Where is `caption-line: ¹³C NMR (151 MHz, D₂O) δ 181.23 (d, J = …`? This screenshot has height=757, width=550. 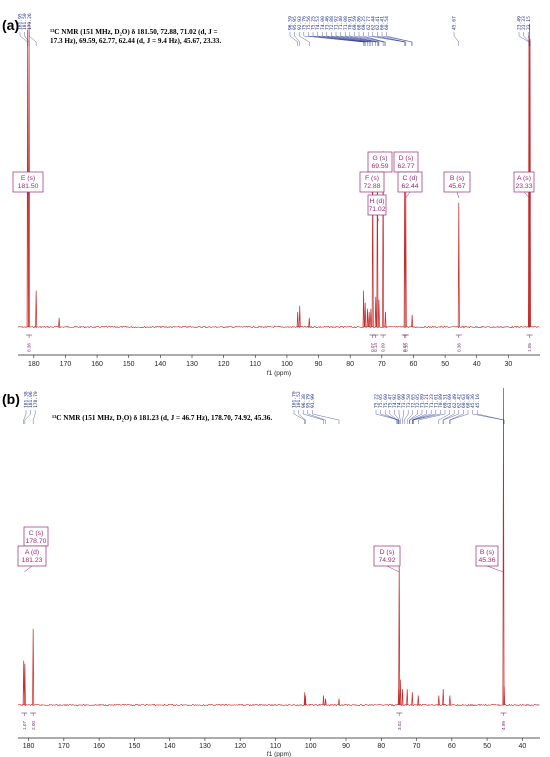
caption-line: ¹³C NMR (151 MHz, D₂O) δ 181.23 (d, J = … is located at coordinates (162, 418).